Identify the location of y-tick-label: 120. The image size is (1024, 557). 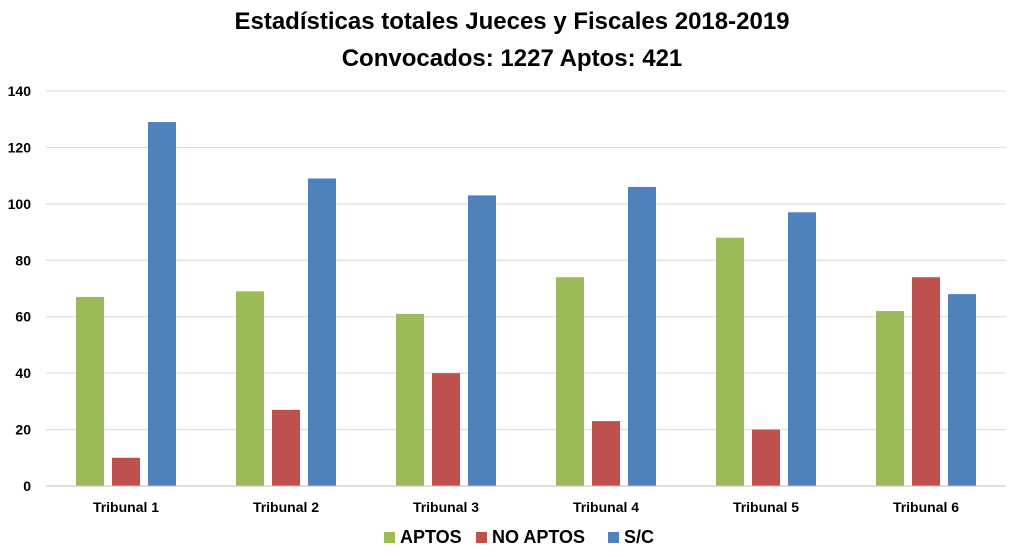
(20, 147).